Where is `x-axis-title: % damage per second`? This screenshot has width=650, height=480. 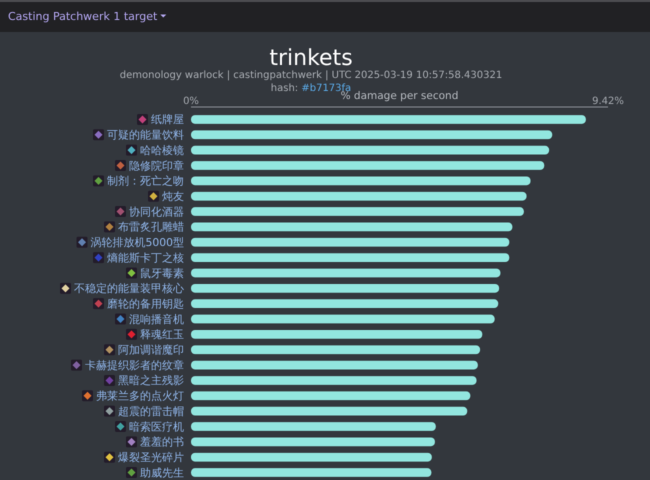
x-axis-title: % damage per second is located at coordinates (399, 96).